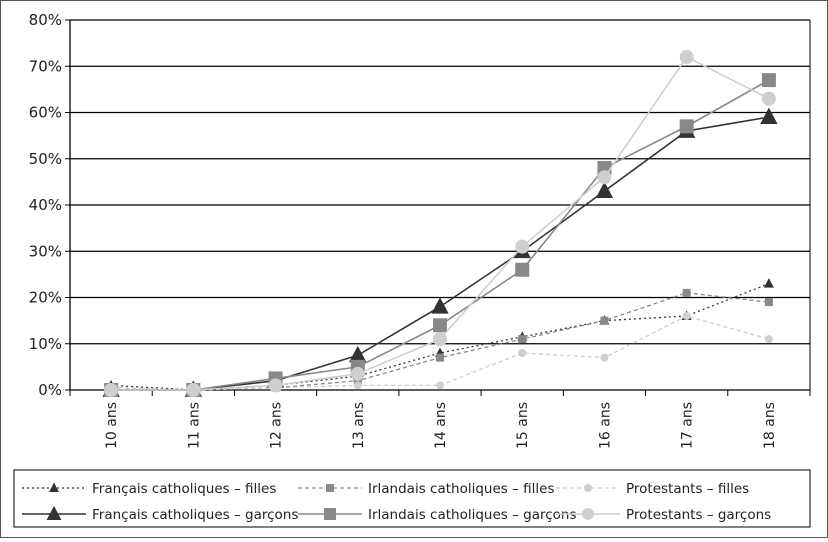 This screenshot has width=828, height=542. I want to click on legend-label: Protestants – garçons, so click(698, 515).